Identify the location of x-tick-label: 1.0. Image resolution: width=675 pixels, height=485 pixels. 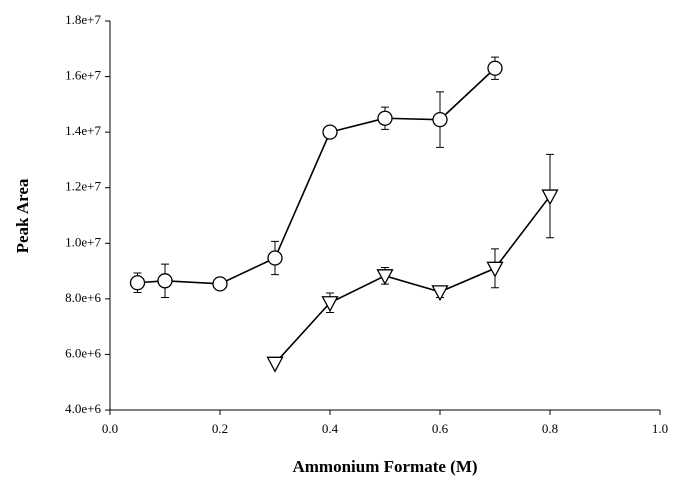
(660, 428).